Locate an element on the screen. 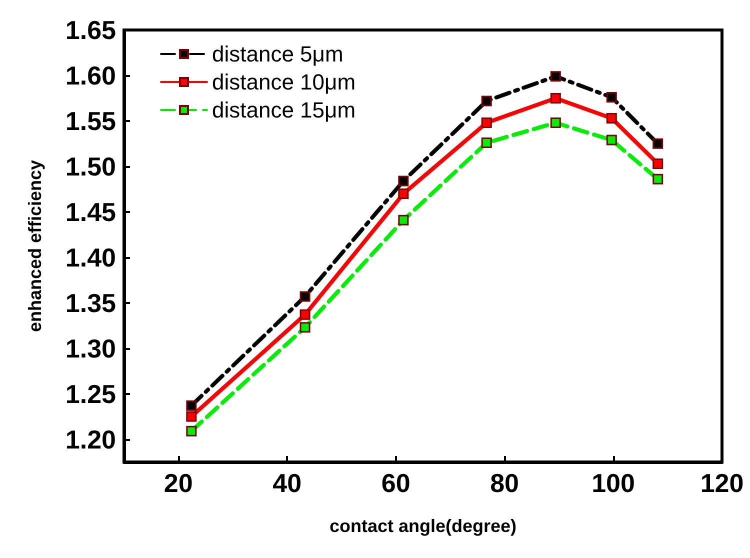  y-tick-label: 1.30 is located at coordinates (90, 348).